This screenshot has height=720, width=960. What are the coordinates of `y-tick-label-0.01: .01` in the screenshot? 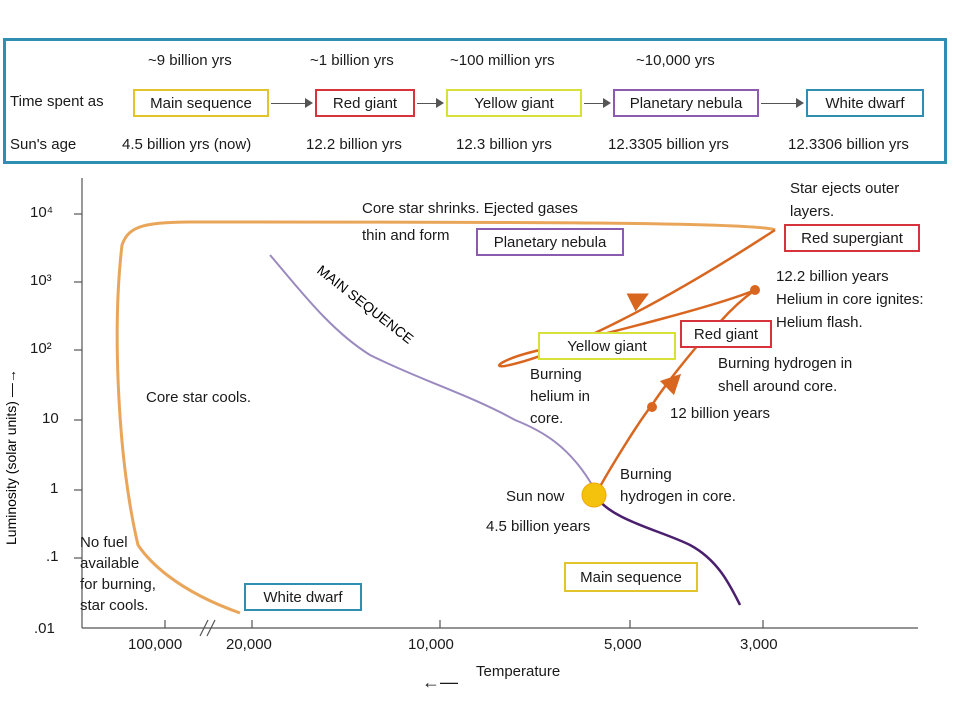 It's located at (44, 628).